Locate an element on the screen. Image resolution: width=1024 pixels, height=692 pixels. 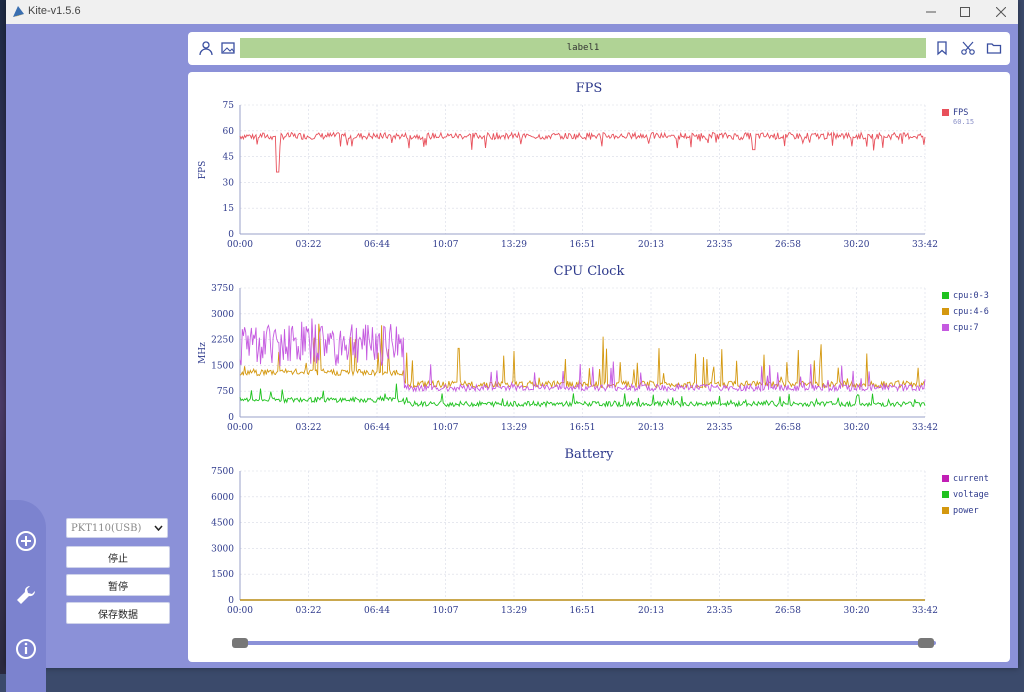
fps-ylabel: FPS is located at coordinates (203, 170).